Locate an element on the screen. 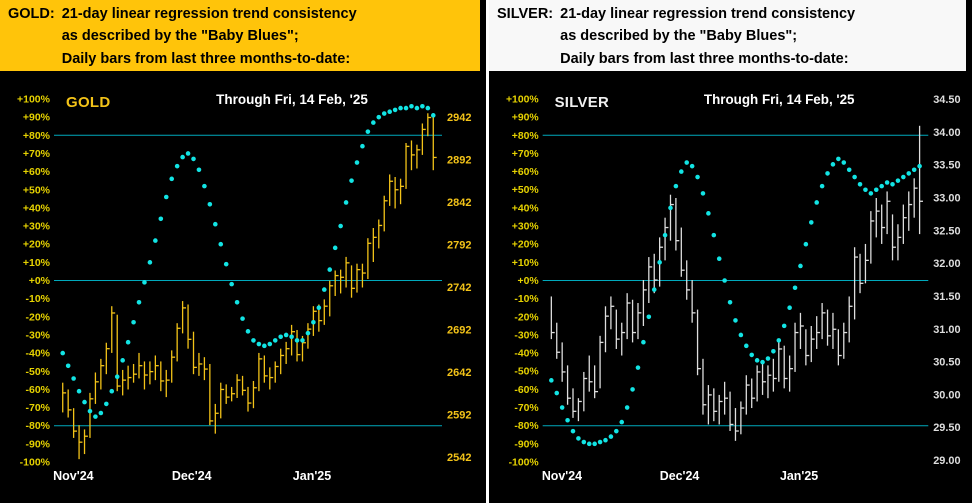  silver-symbol-label: SILVER: is located at coordinates (525, 14).